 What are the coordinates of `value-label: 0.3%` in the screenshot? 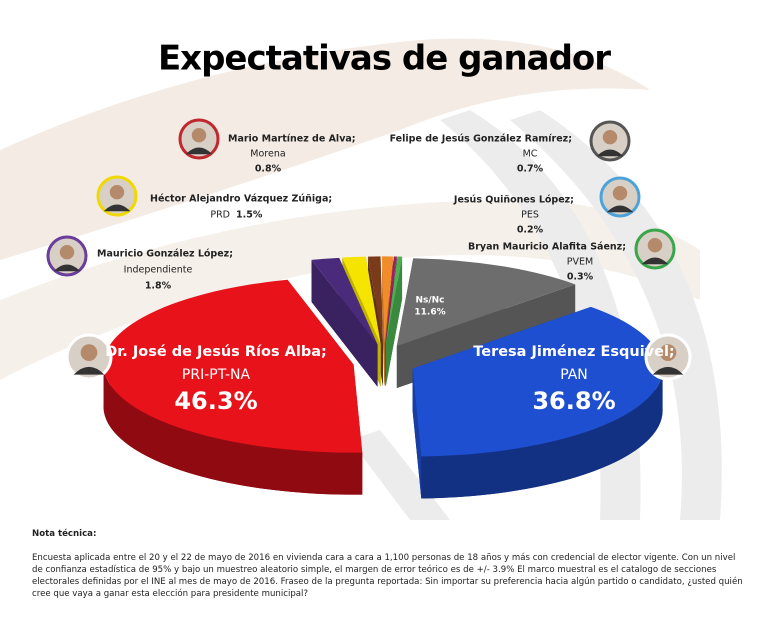 It's located at (580, 277).